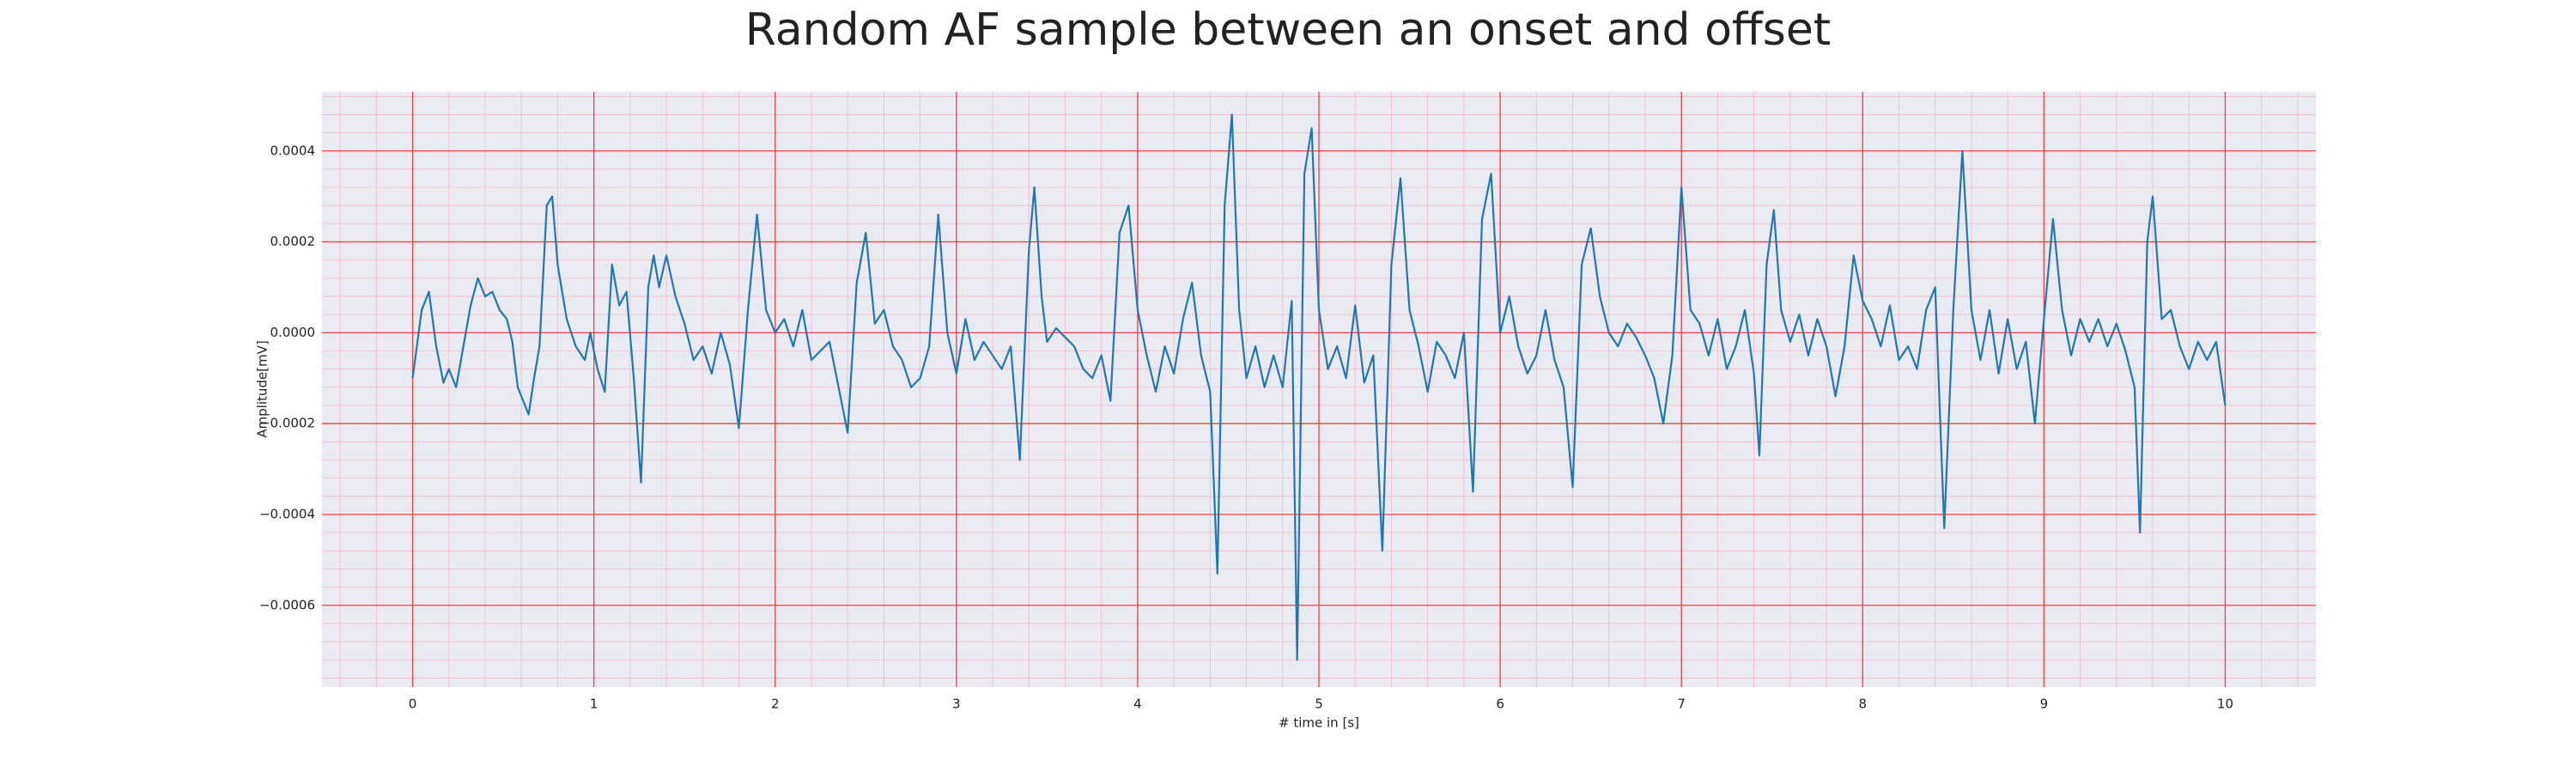  I want to click on y-tick-label: 0.0002, so click(293, 241).